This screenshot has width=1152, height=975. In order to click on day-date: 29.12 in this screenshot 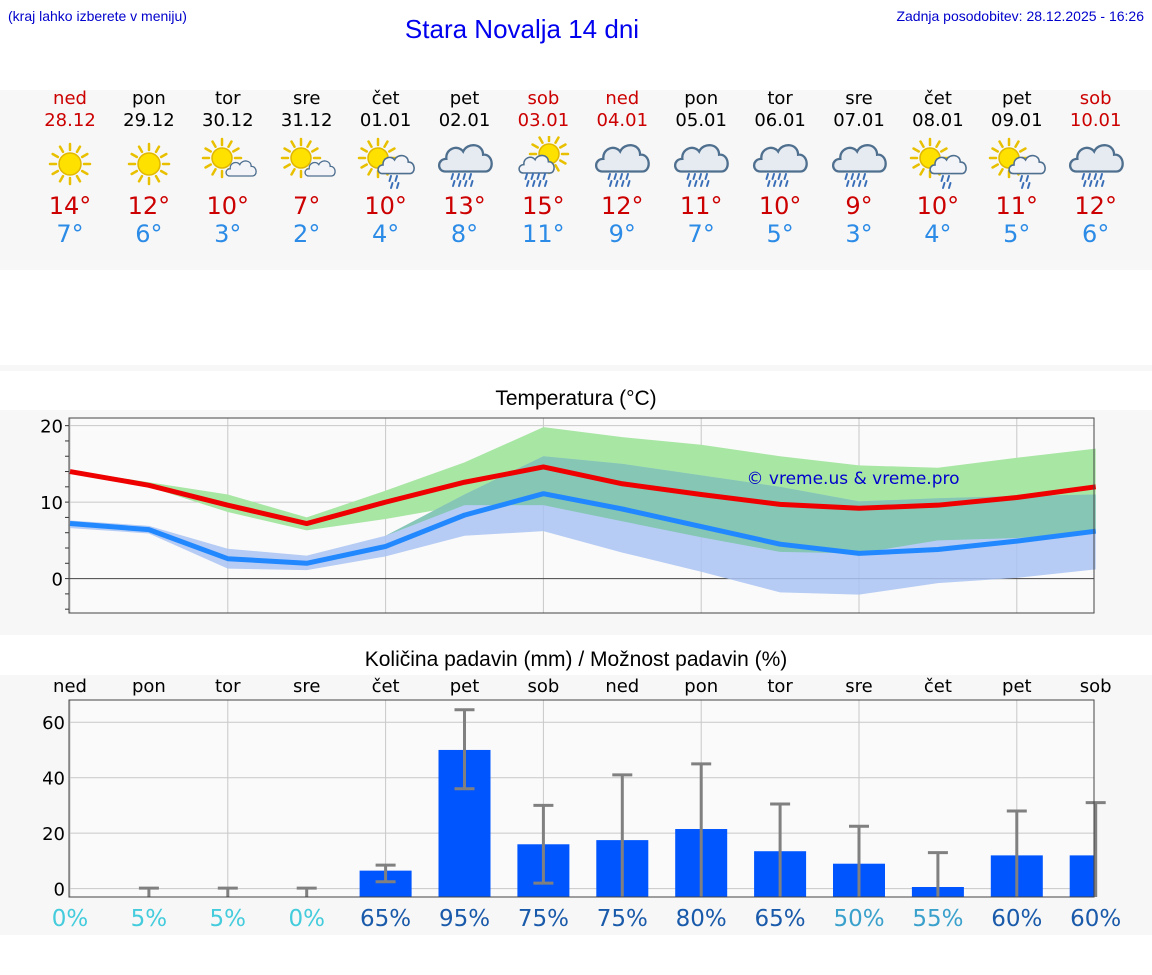, I will do `click(149, 120)`.